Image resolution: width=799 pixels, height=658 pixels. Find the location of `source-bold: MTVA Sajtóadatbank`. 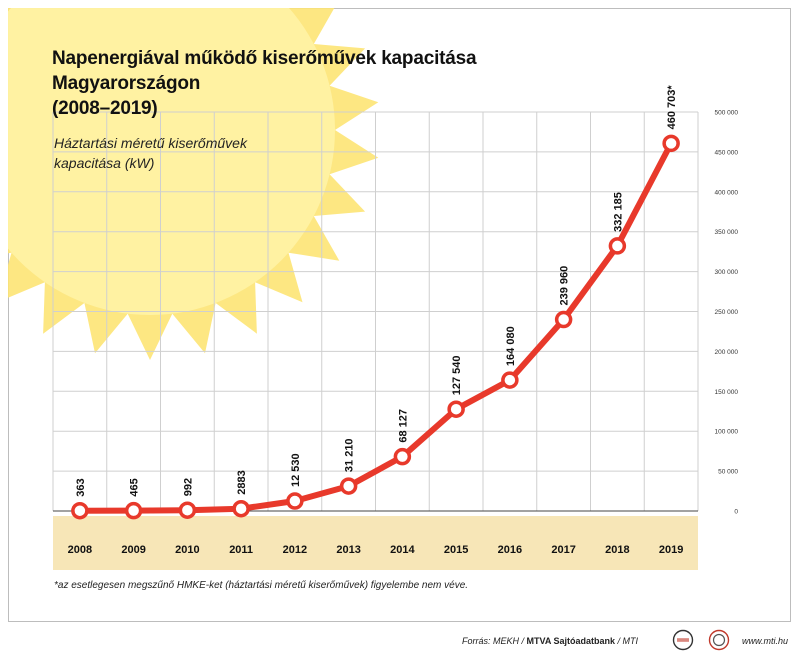

source-bold: MTVA Sajtóadatbank is located at coordinates (571, 641).